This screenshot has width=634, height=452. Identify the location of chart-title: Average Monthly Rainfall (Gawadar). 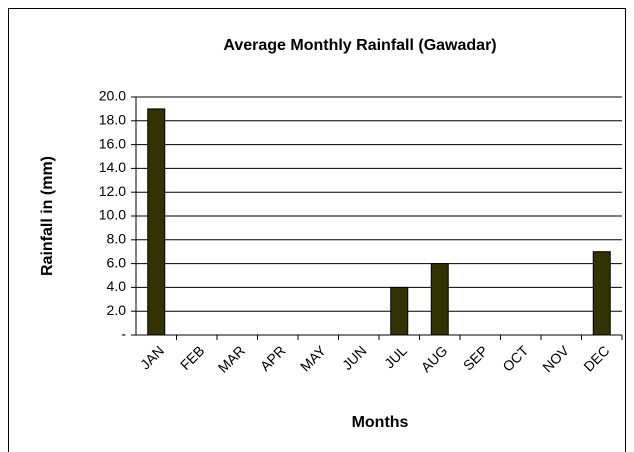
(359, 45).